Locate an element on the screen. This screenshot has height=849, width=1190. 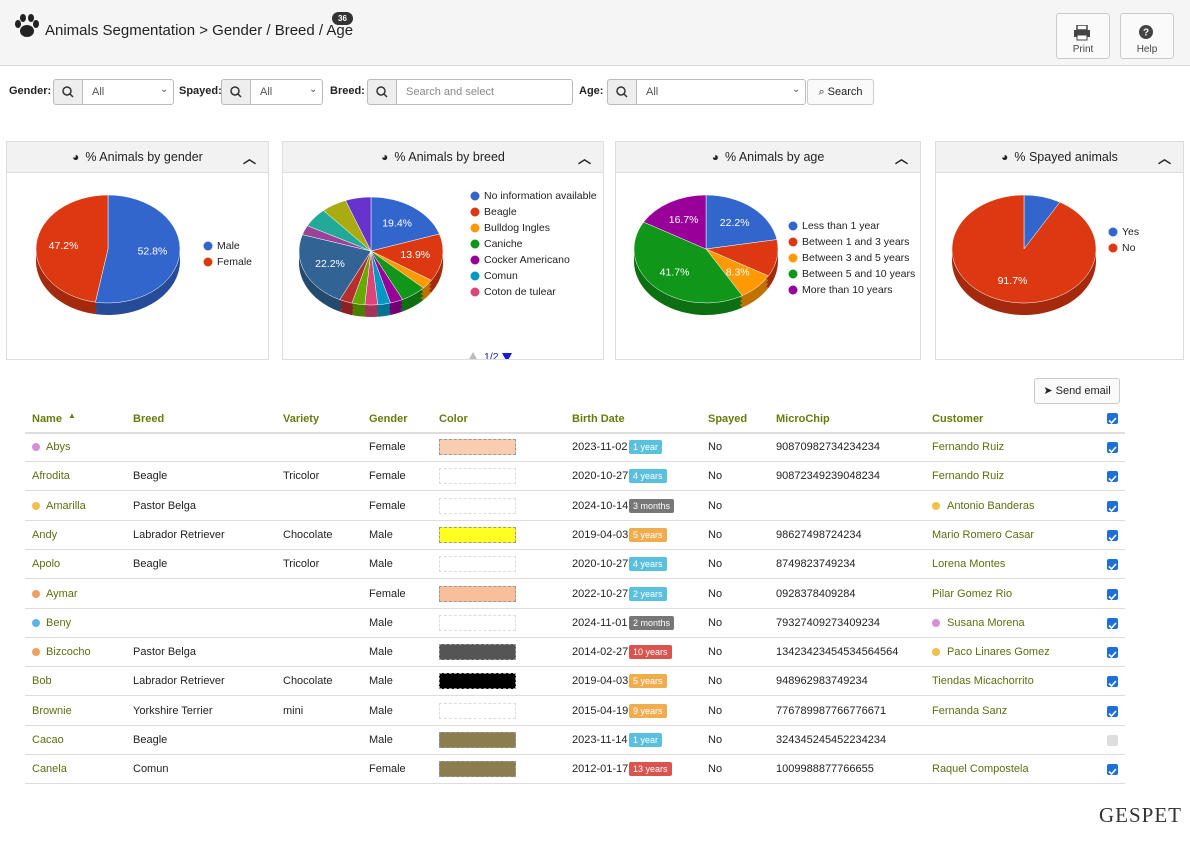
animal-name: Bob is located at coordinates (42, 681).